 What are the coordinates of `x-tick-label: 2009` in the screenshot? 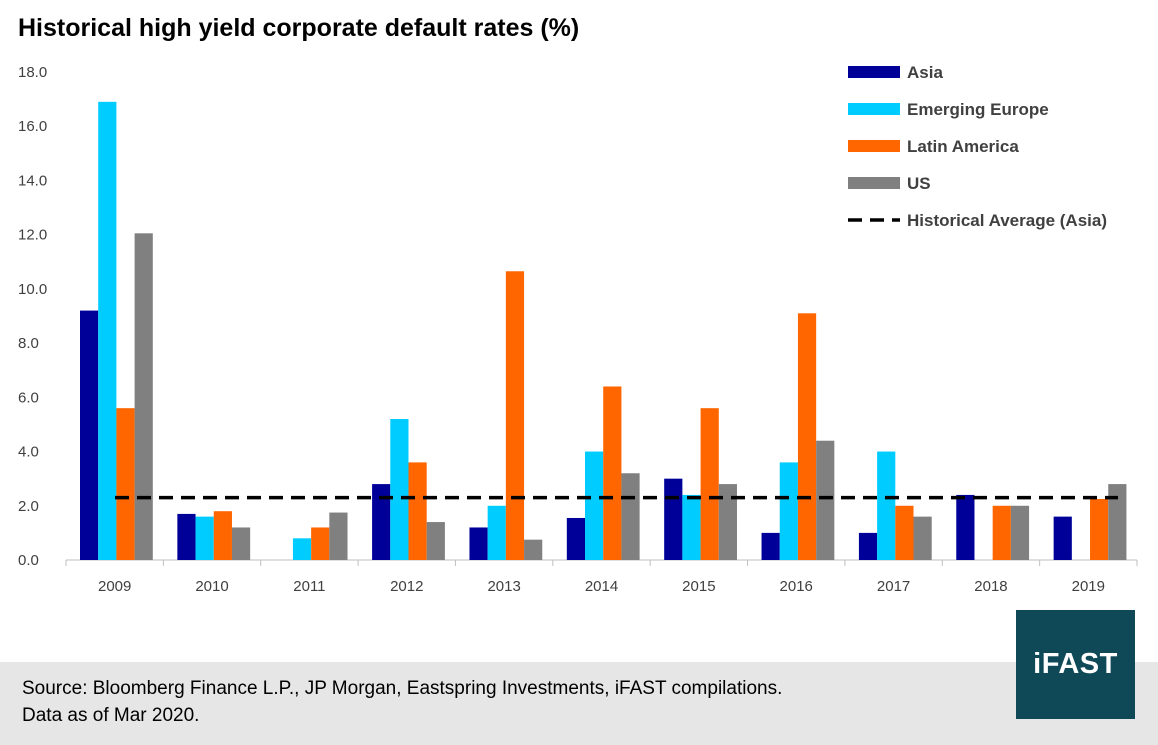 It's located at (114, 586).